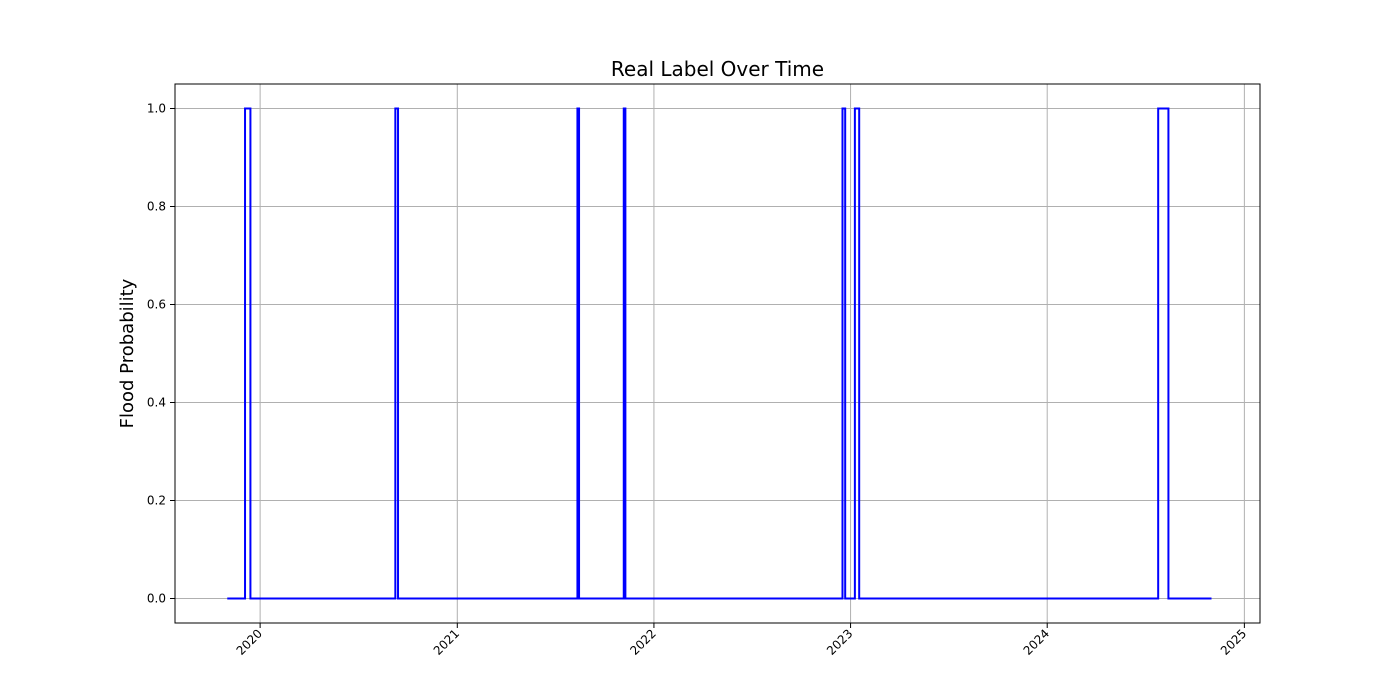 The width and height of the screenshot is (1400, 700). I want to click on x-tick-label: 2023, so click(839, 641).